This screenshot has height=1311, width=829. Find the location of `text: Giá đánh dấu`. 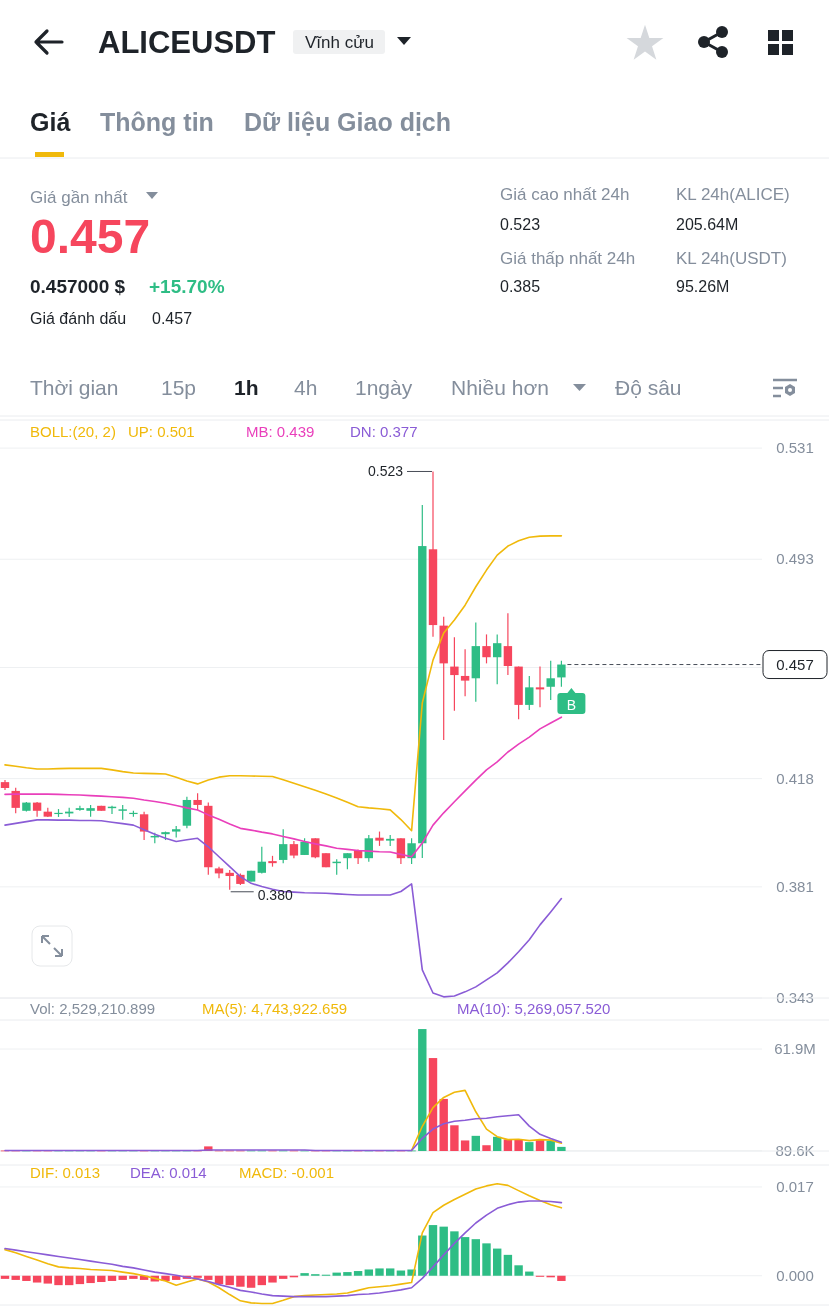

text: Giá đánh dấu is located at coordinates (78, 318).